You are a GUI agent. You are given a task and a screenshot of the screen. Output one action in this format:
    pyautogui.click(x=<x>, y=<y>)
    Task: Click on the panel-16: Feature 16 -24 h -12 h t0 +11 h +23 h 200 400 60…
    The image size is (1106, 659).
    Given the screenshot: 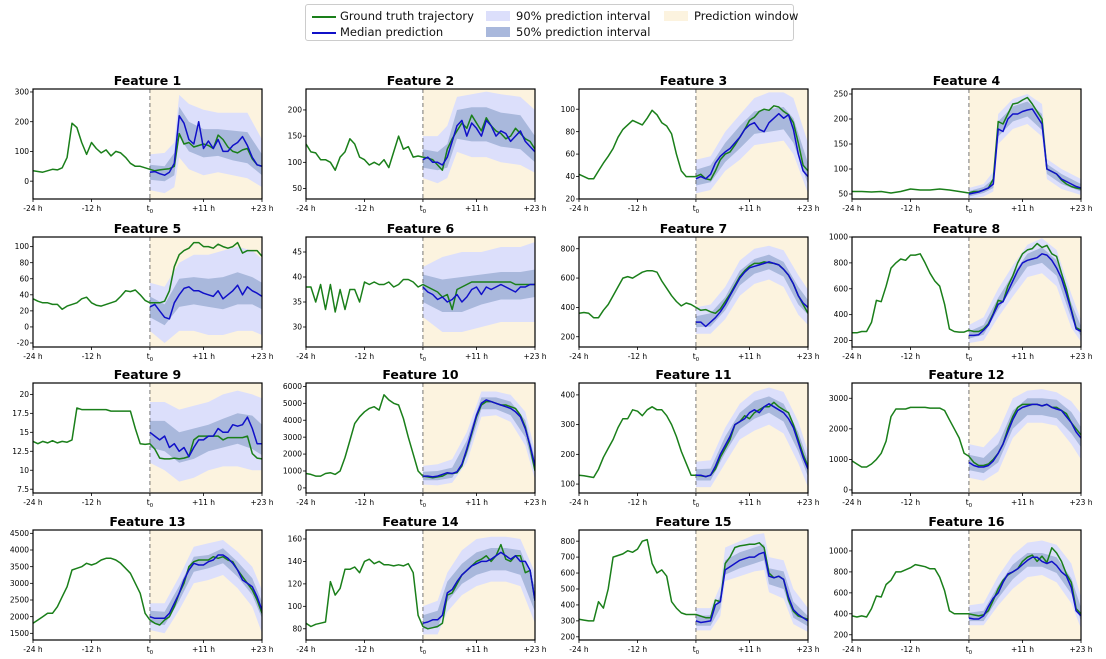 What is the action you would take?
    pyautogui.click(x=961, y=585)
    